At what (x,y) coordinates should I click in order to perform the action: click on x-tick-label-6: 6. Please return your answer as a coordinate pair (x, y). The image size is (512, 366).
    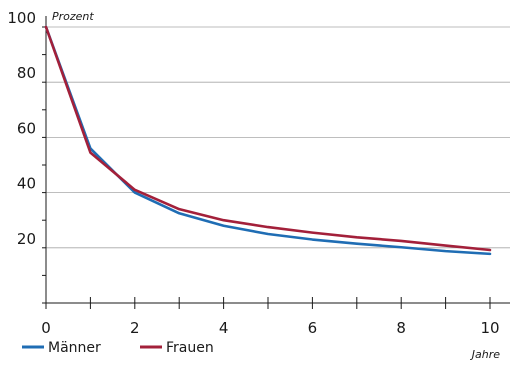
    Looking at the image, I should click on (313, 328).